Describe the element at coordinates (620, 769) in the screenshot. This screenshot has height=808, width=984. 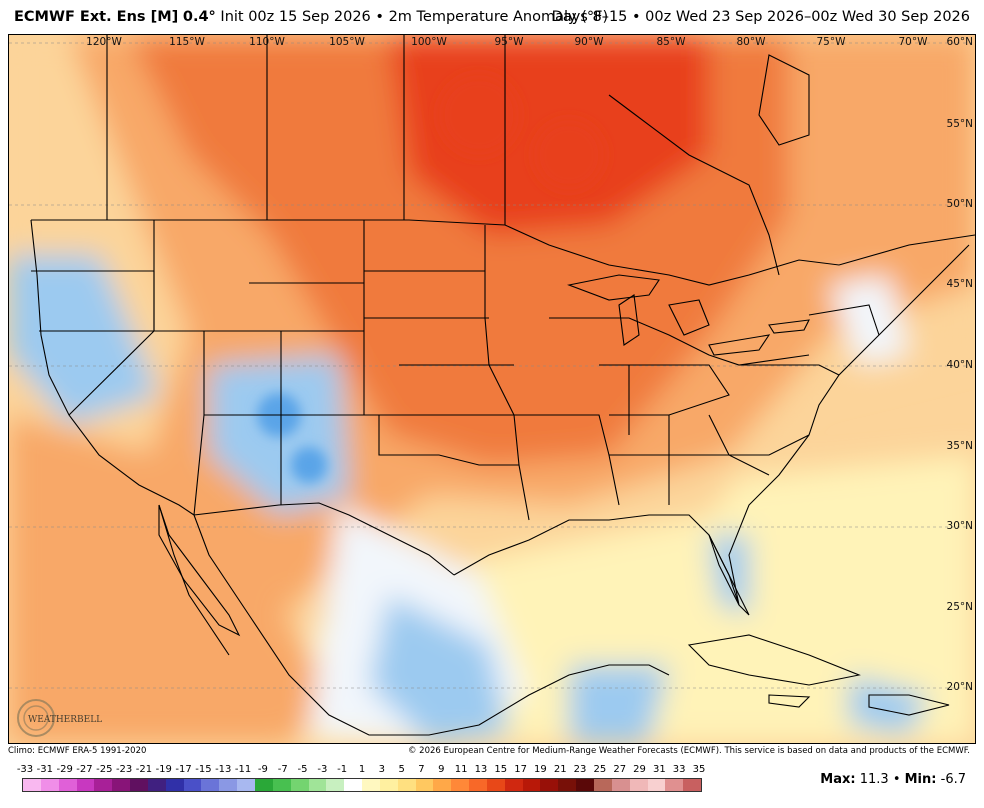
I see `legend-tick-label: 27` at that location.